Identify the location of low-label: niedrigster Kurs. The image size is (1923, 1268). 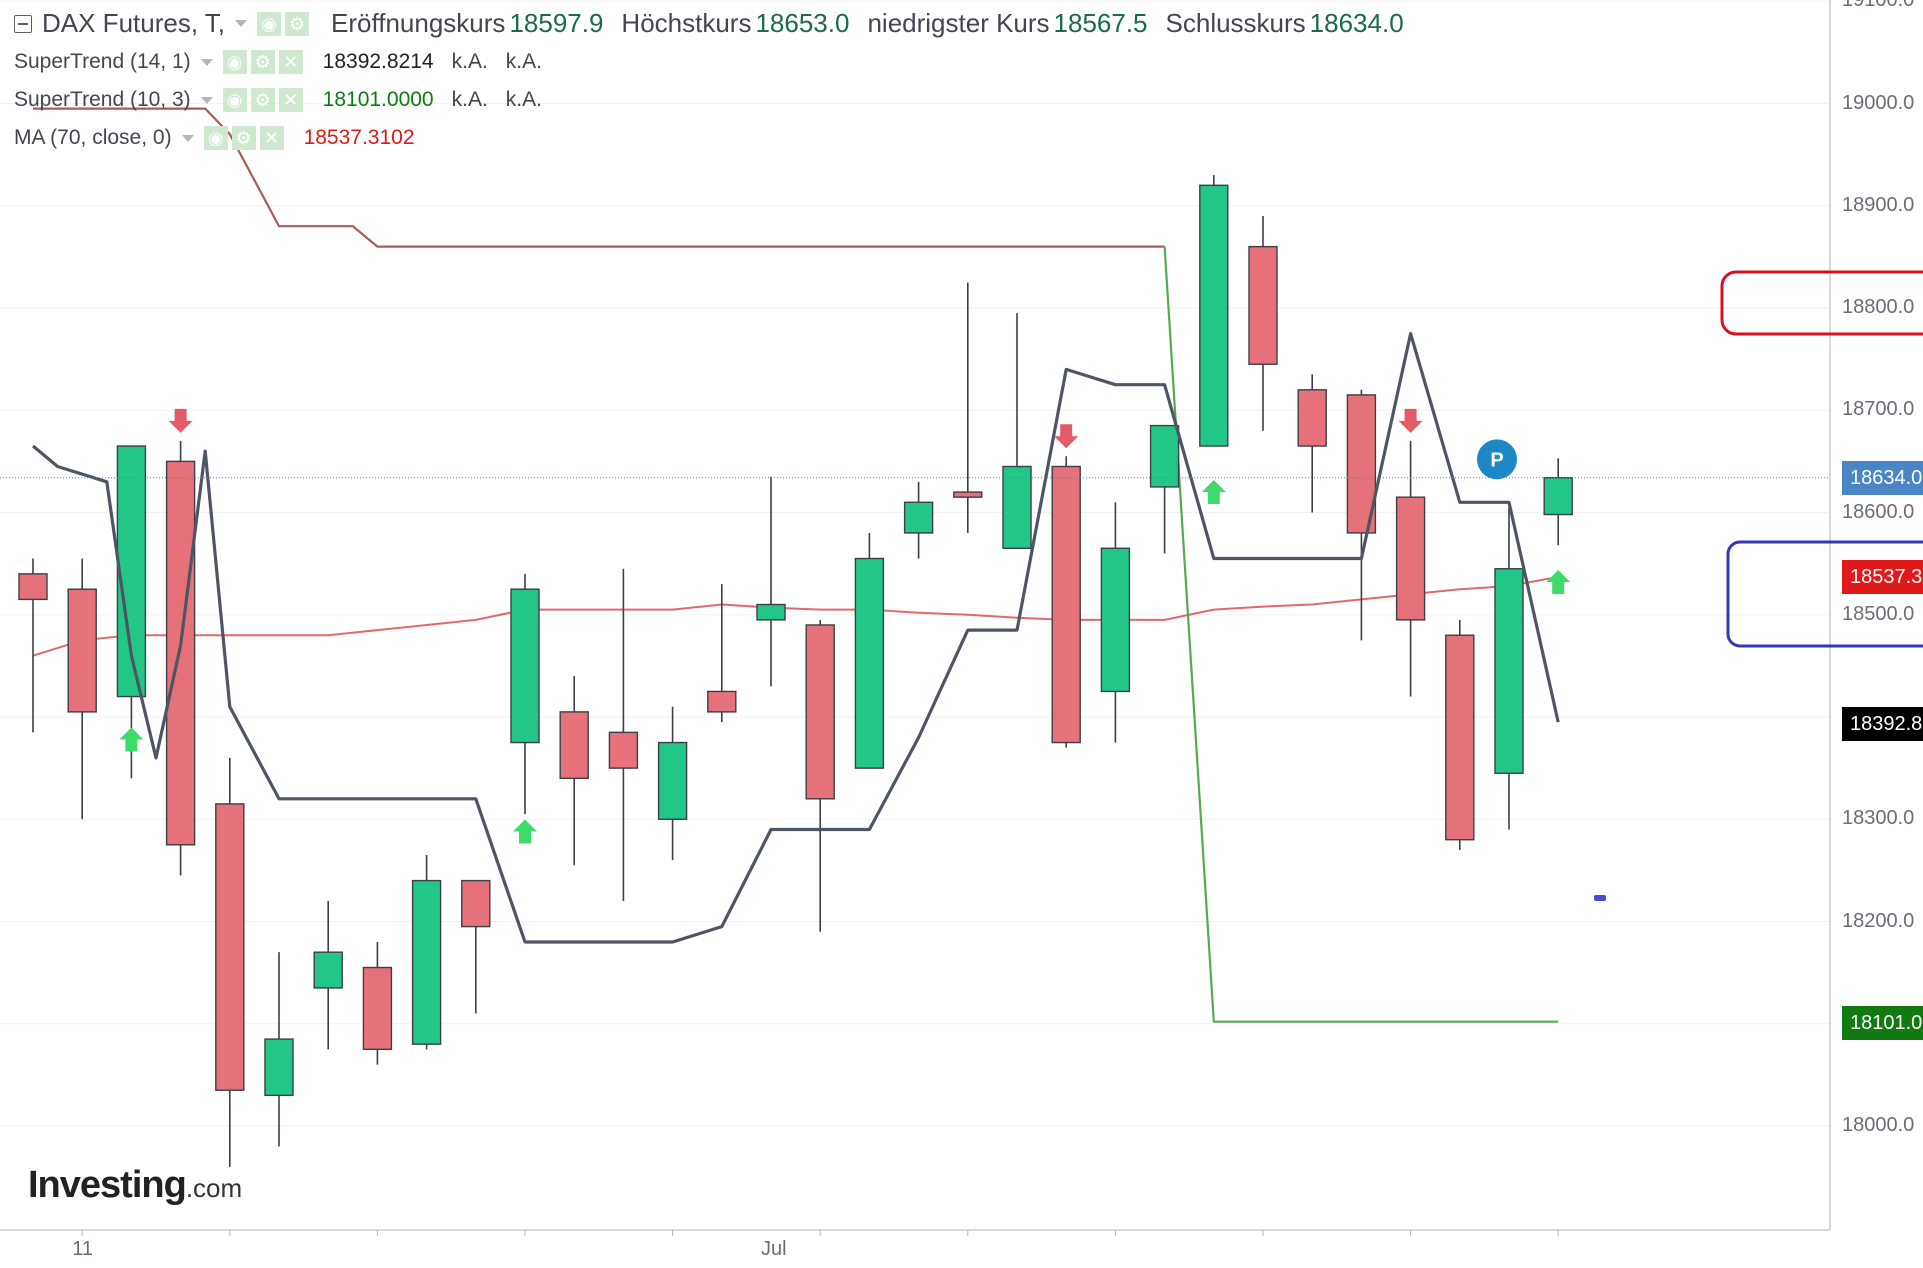
(958, 23).